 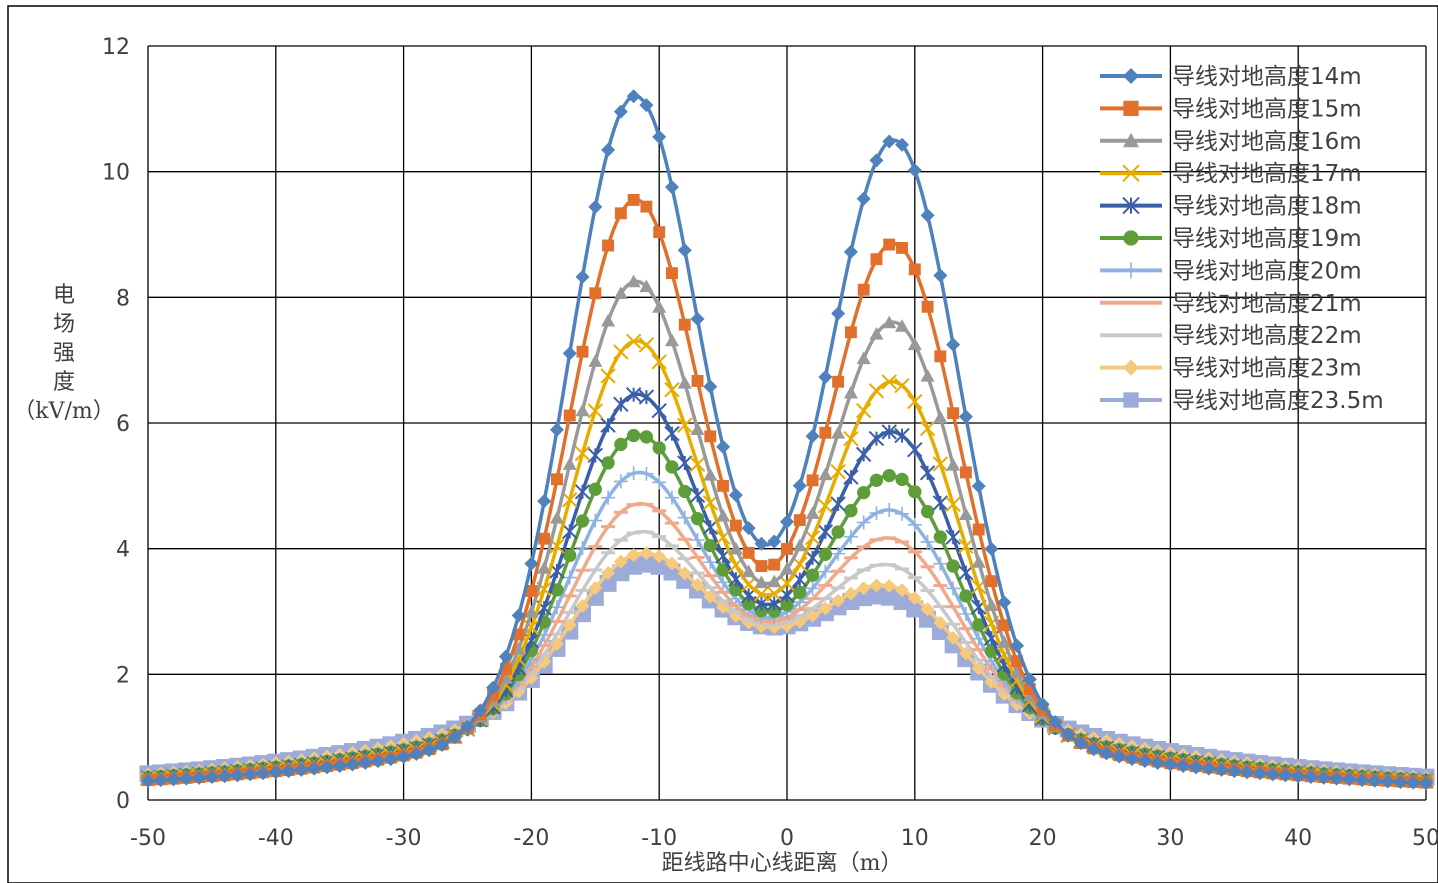 What do you see at coordinates (1267, 271) in the screenshot?
I see `legend-label: 导线对地高度20m` at bounding box center [1267, 271].